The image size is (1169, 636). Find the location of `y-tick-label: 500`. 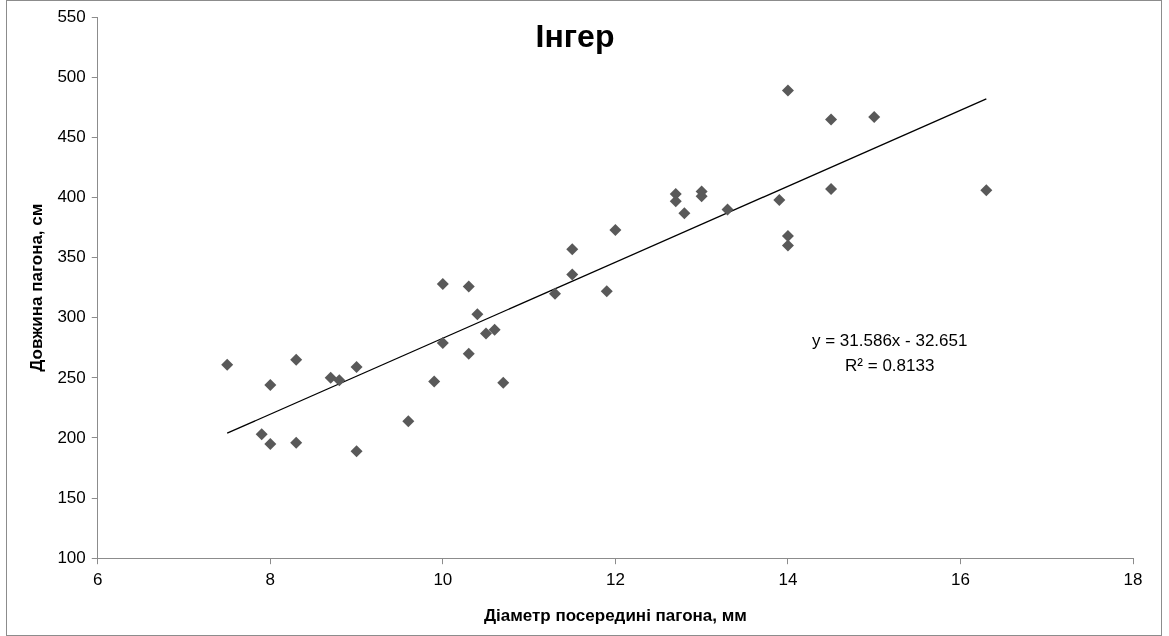

y-tick-label: 500 is located at coordinates (71, 76).